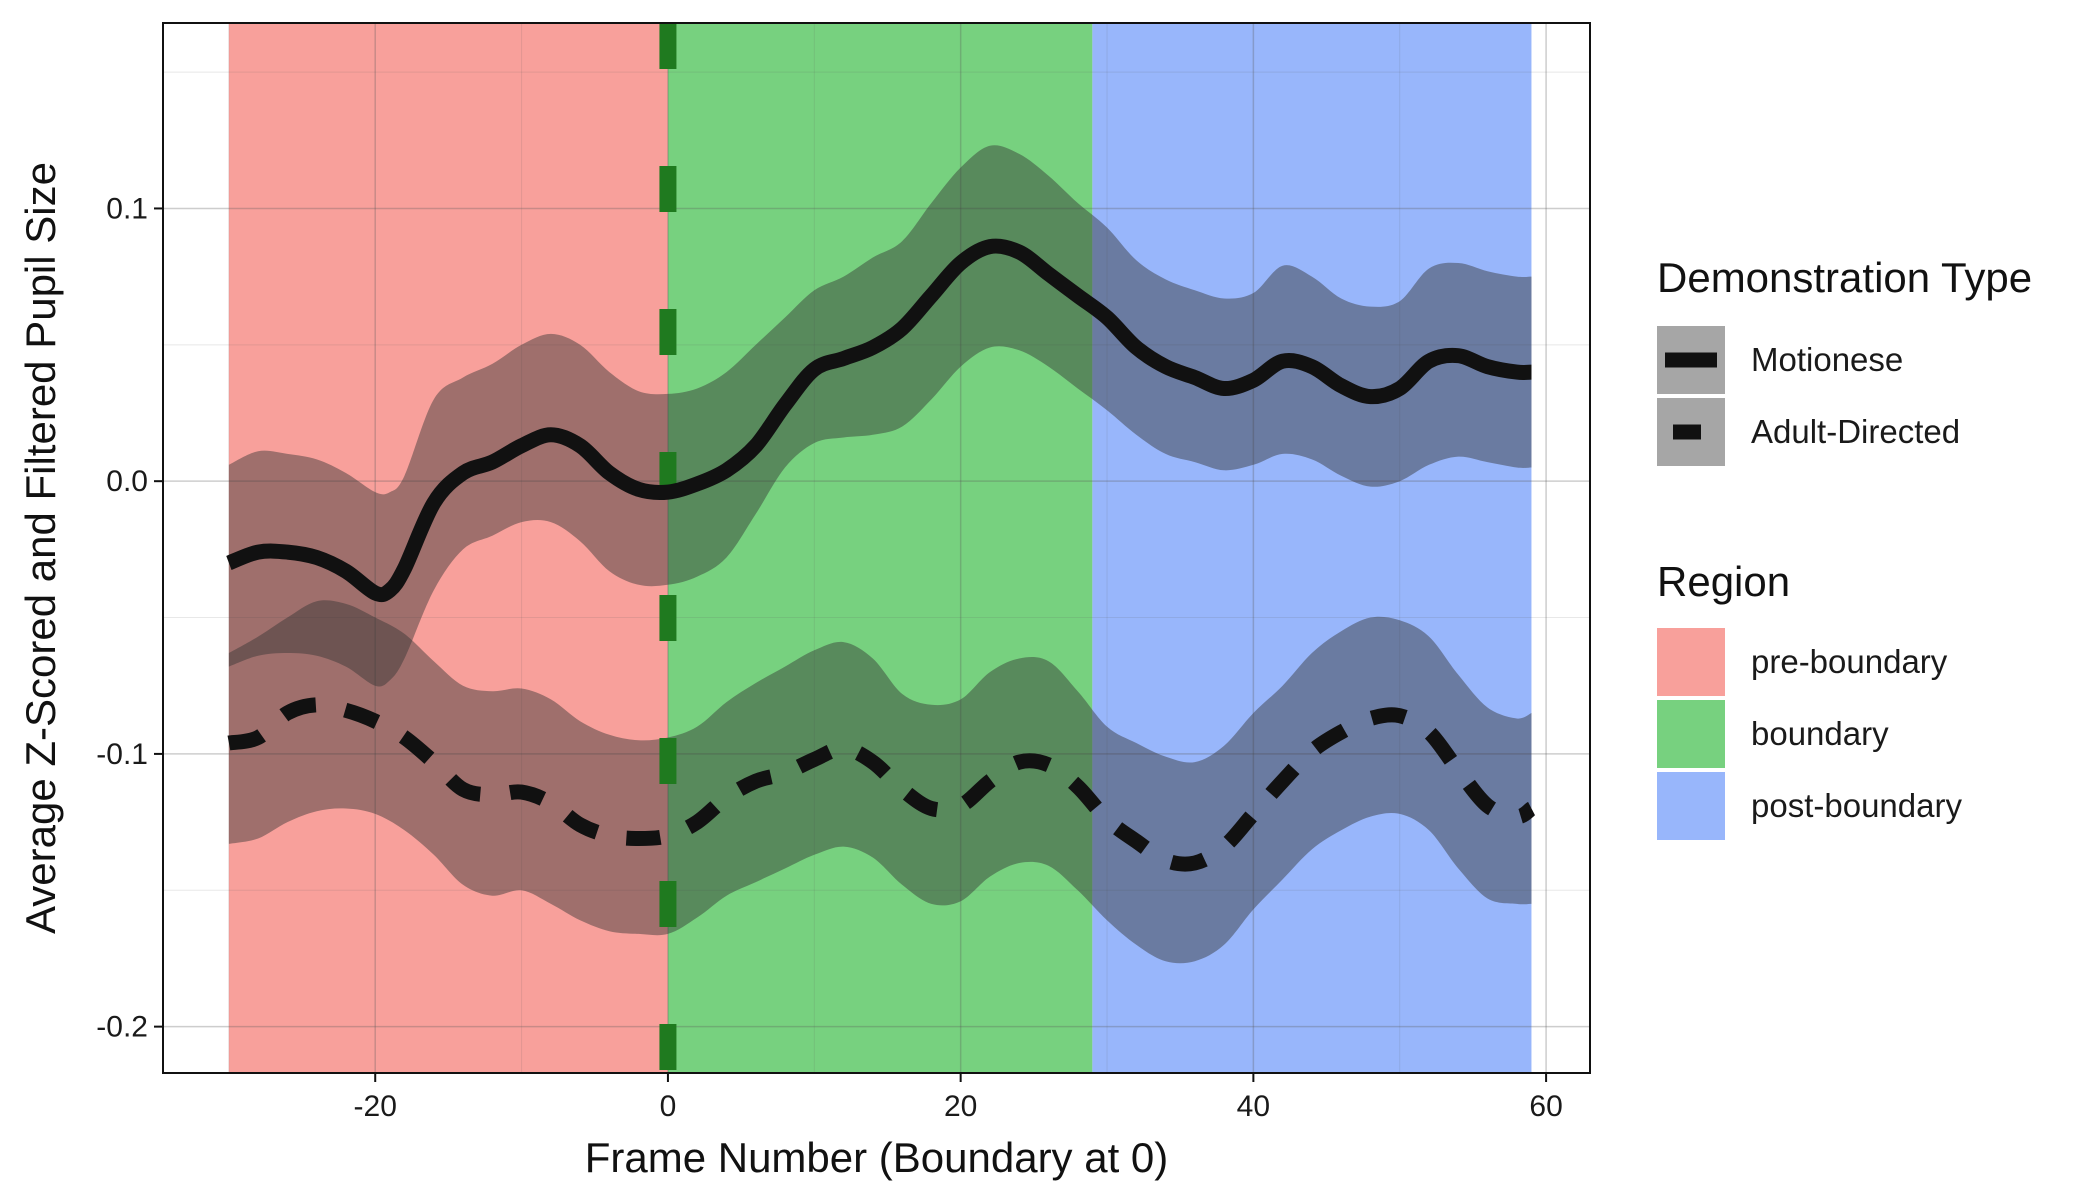  I want to click on y-tick-label: -0.2, so click(122, 1027).